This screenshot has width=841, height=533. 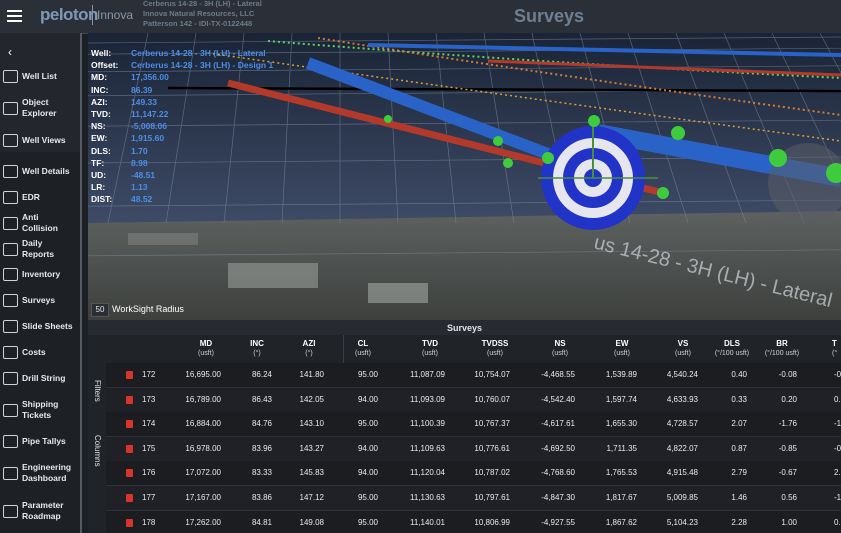 What do you see at coordinates (682, 473) in the screenshot?
I see `cell-value: 4,915.48` at bounding box center [682, 473].